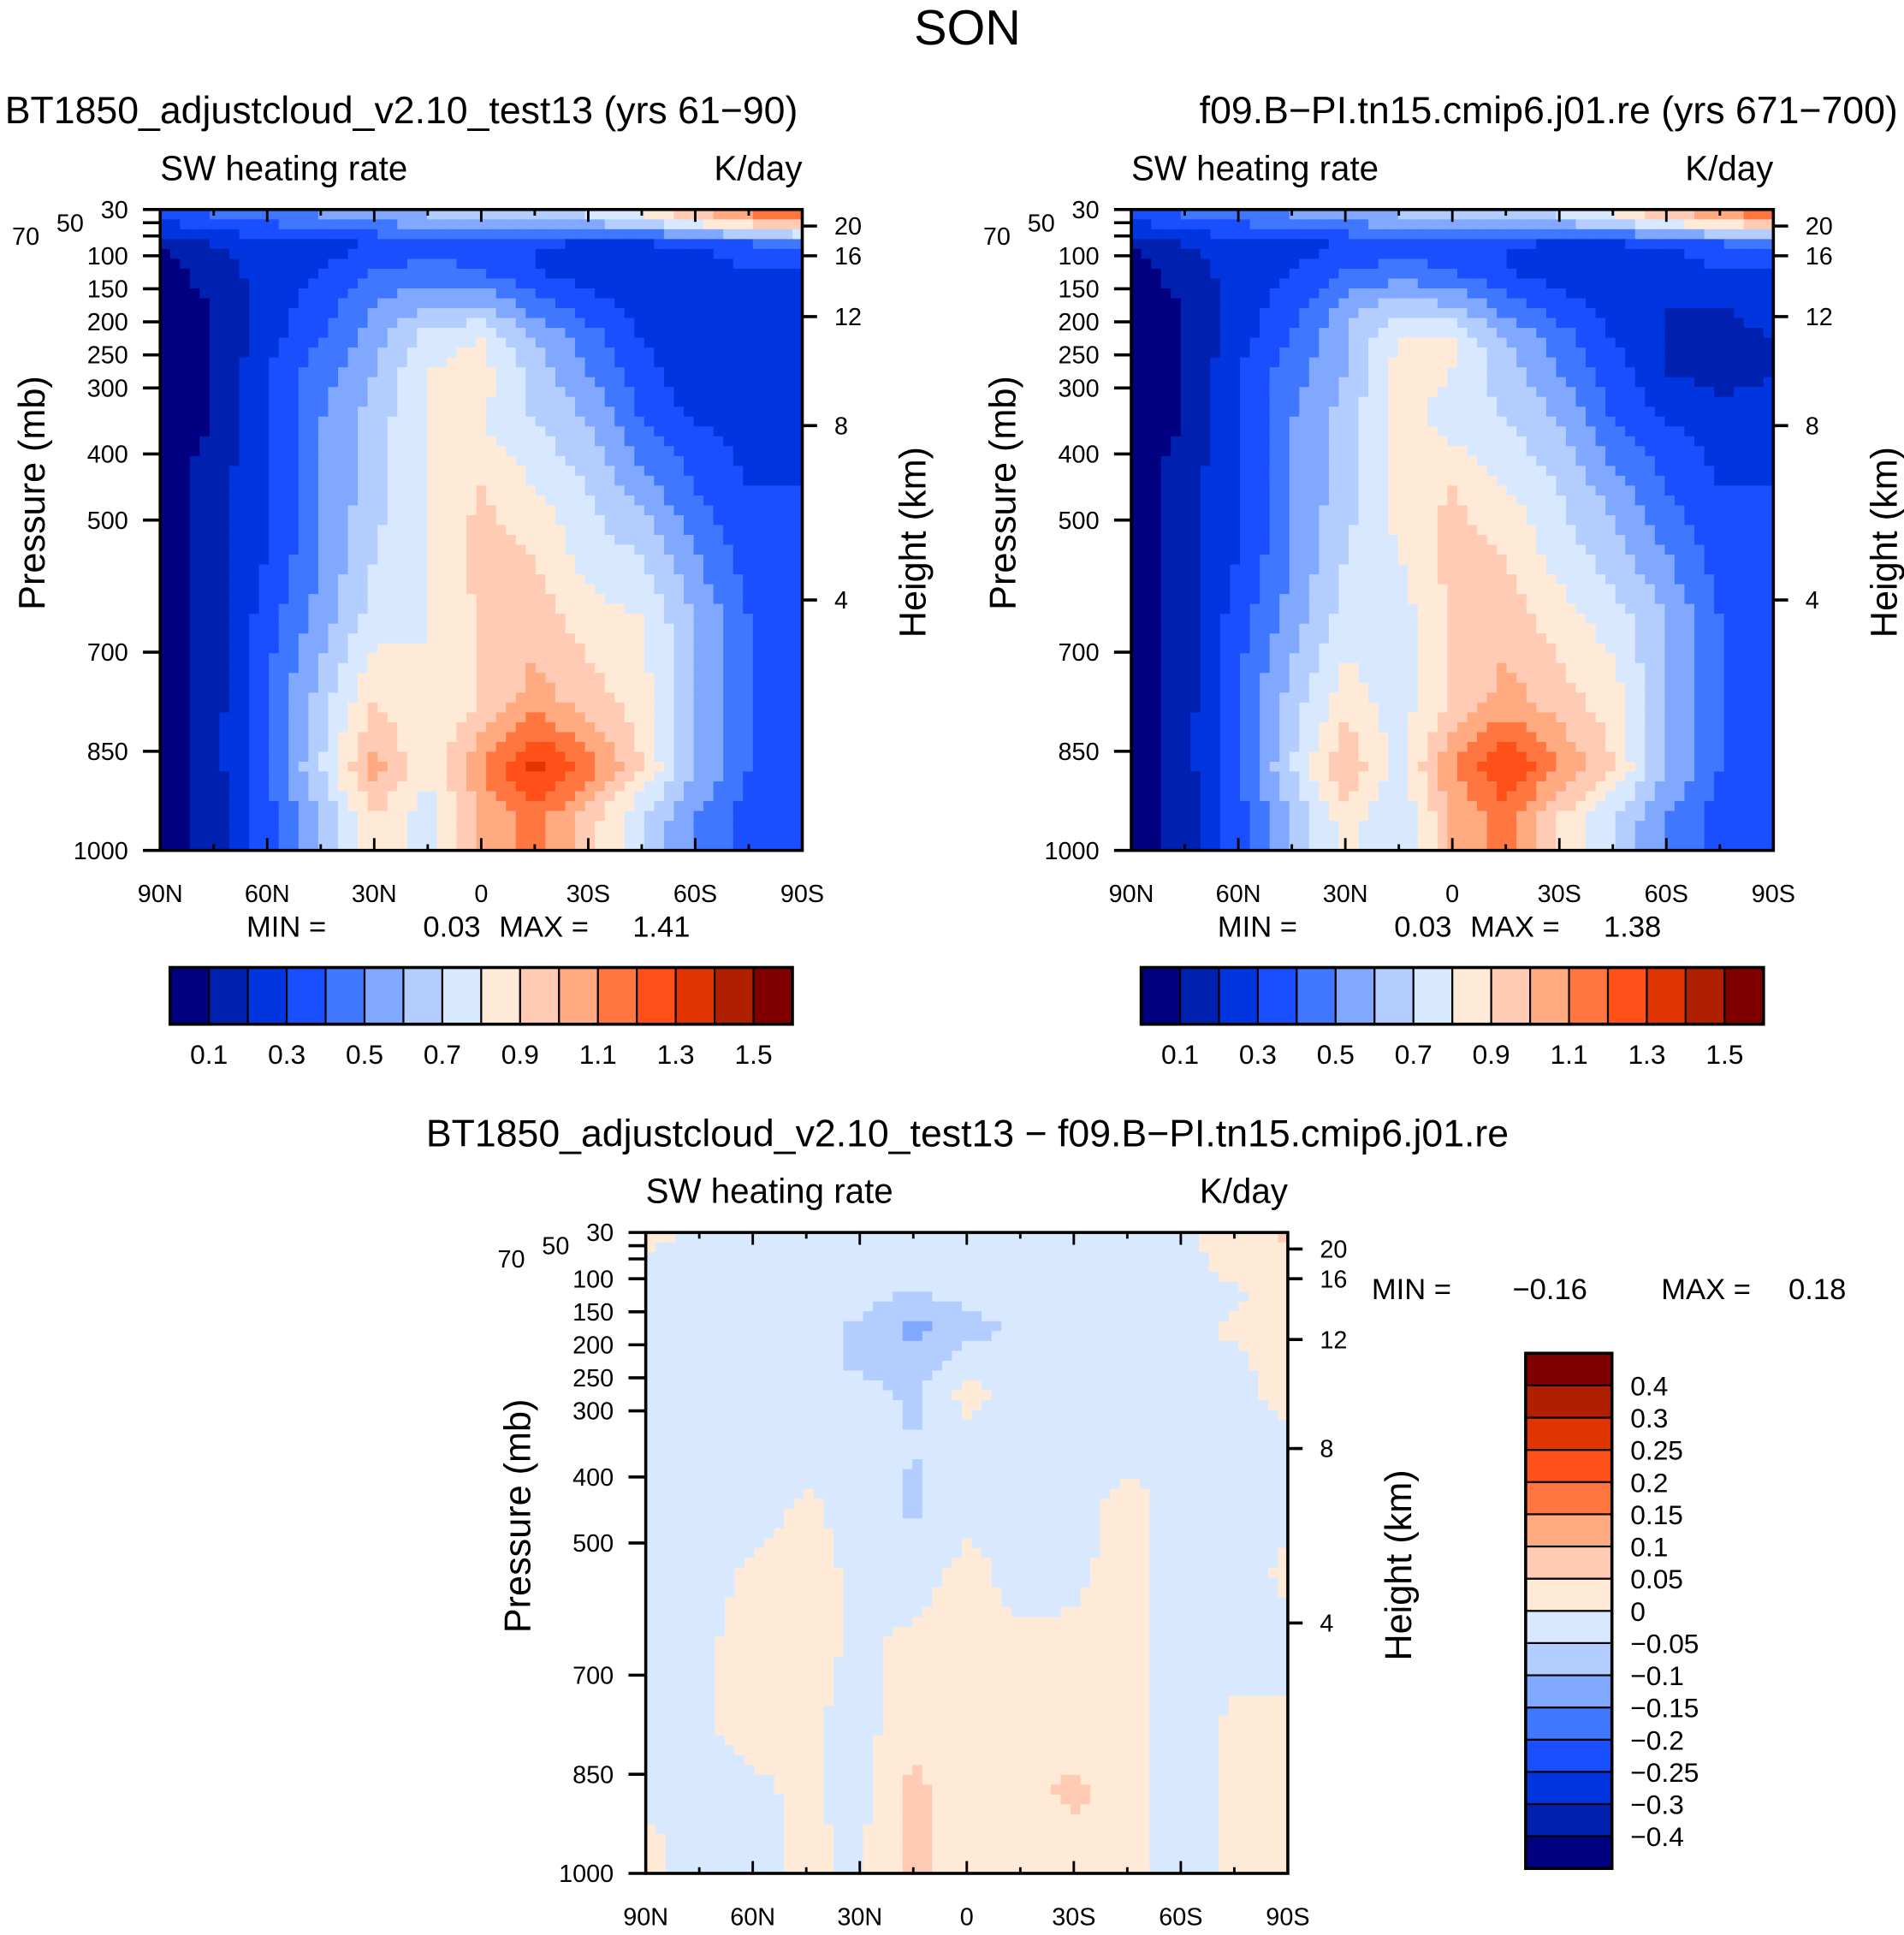 This screenshot has height=1935, width=1904. Describe the element at coordinates (841, 426) in the screenshot. I see `y2-tick-label: 8` at that location.